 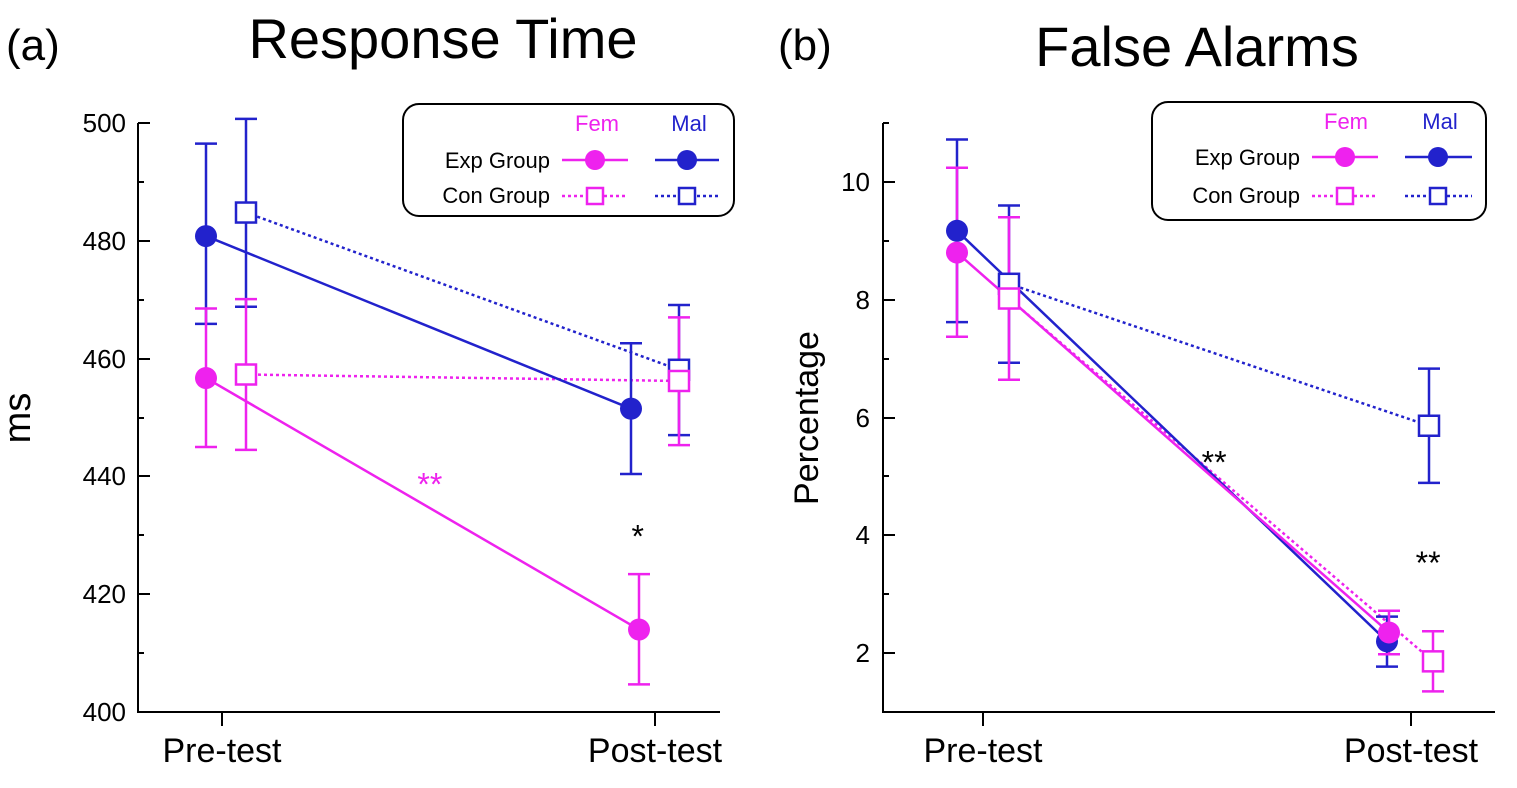 What do you see at coordinates (863, 300) in the screenshot?
I see `y-tick-label: 8` at bounding box center [863, 300].